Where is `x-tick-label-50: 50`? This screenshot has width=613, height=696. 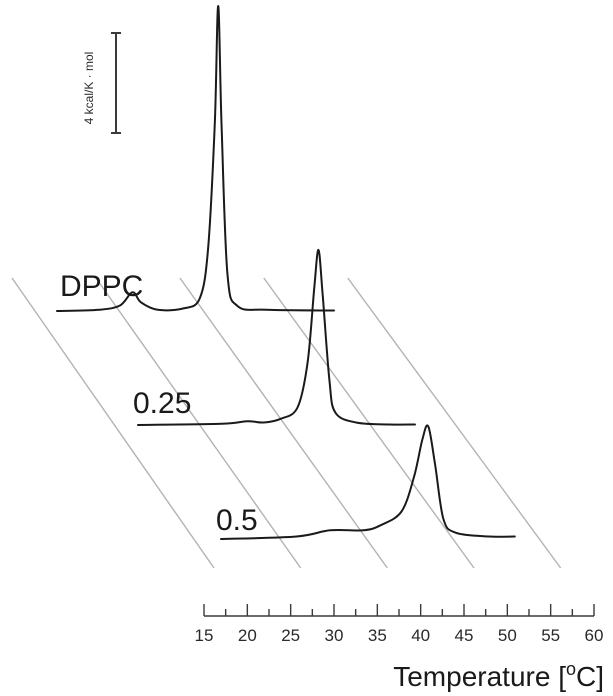
x-tick-label-50: 50 is located at coordinates (507, 635).